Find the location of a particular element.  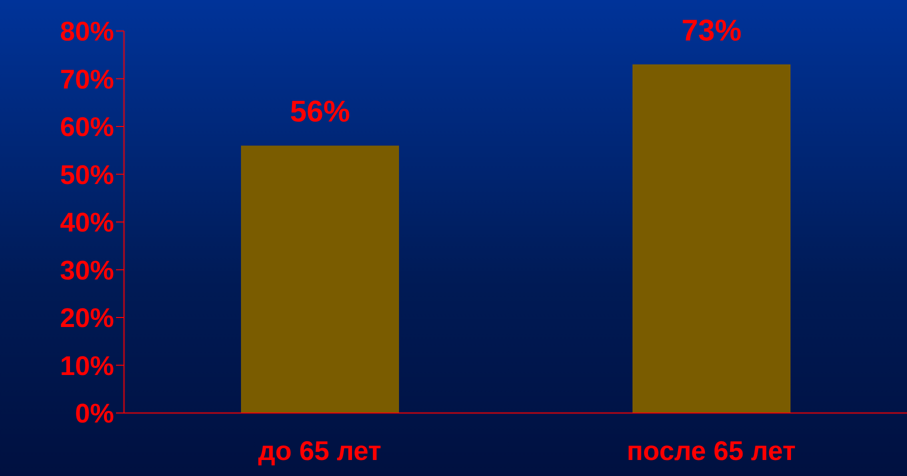

y-tick-label: 70% is located at coordinates (87, 79).